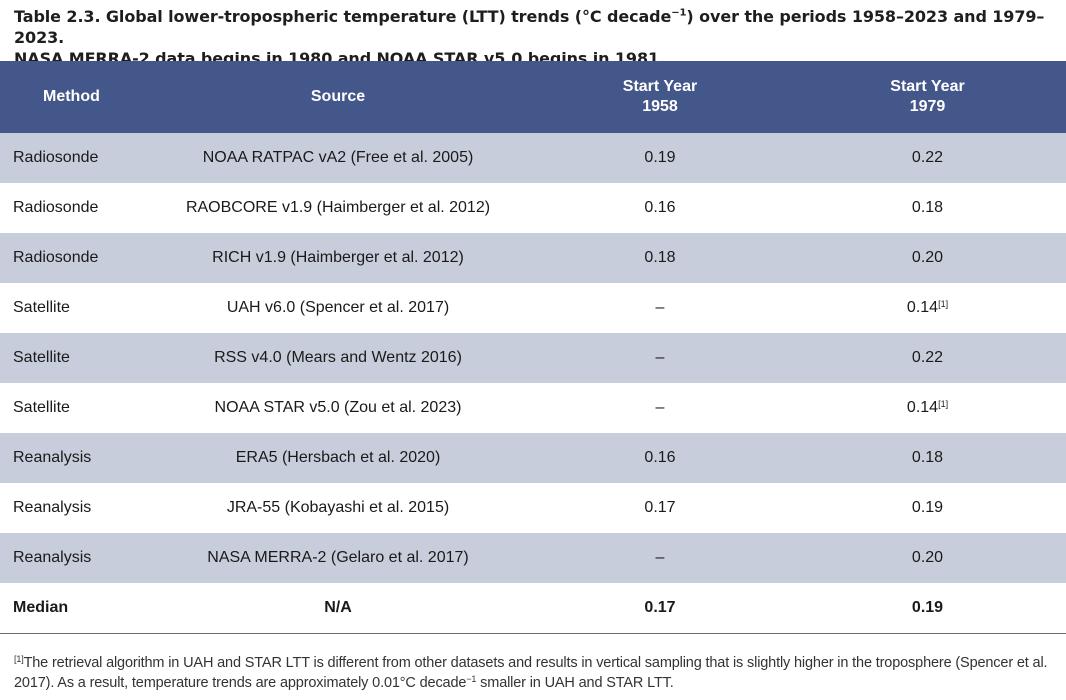 This screenshot has width=1066, height=700. What do you see at coordinates (927, 97) in the screenshot?
I see `header-start-1979: Start Year 1979` at bounding box center [927, 97].